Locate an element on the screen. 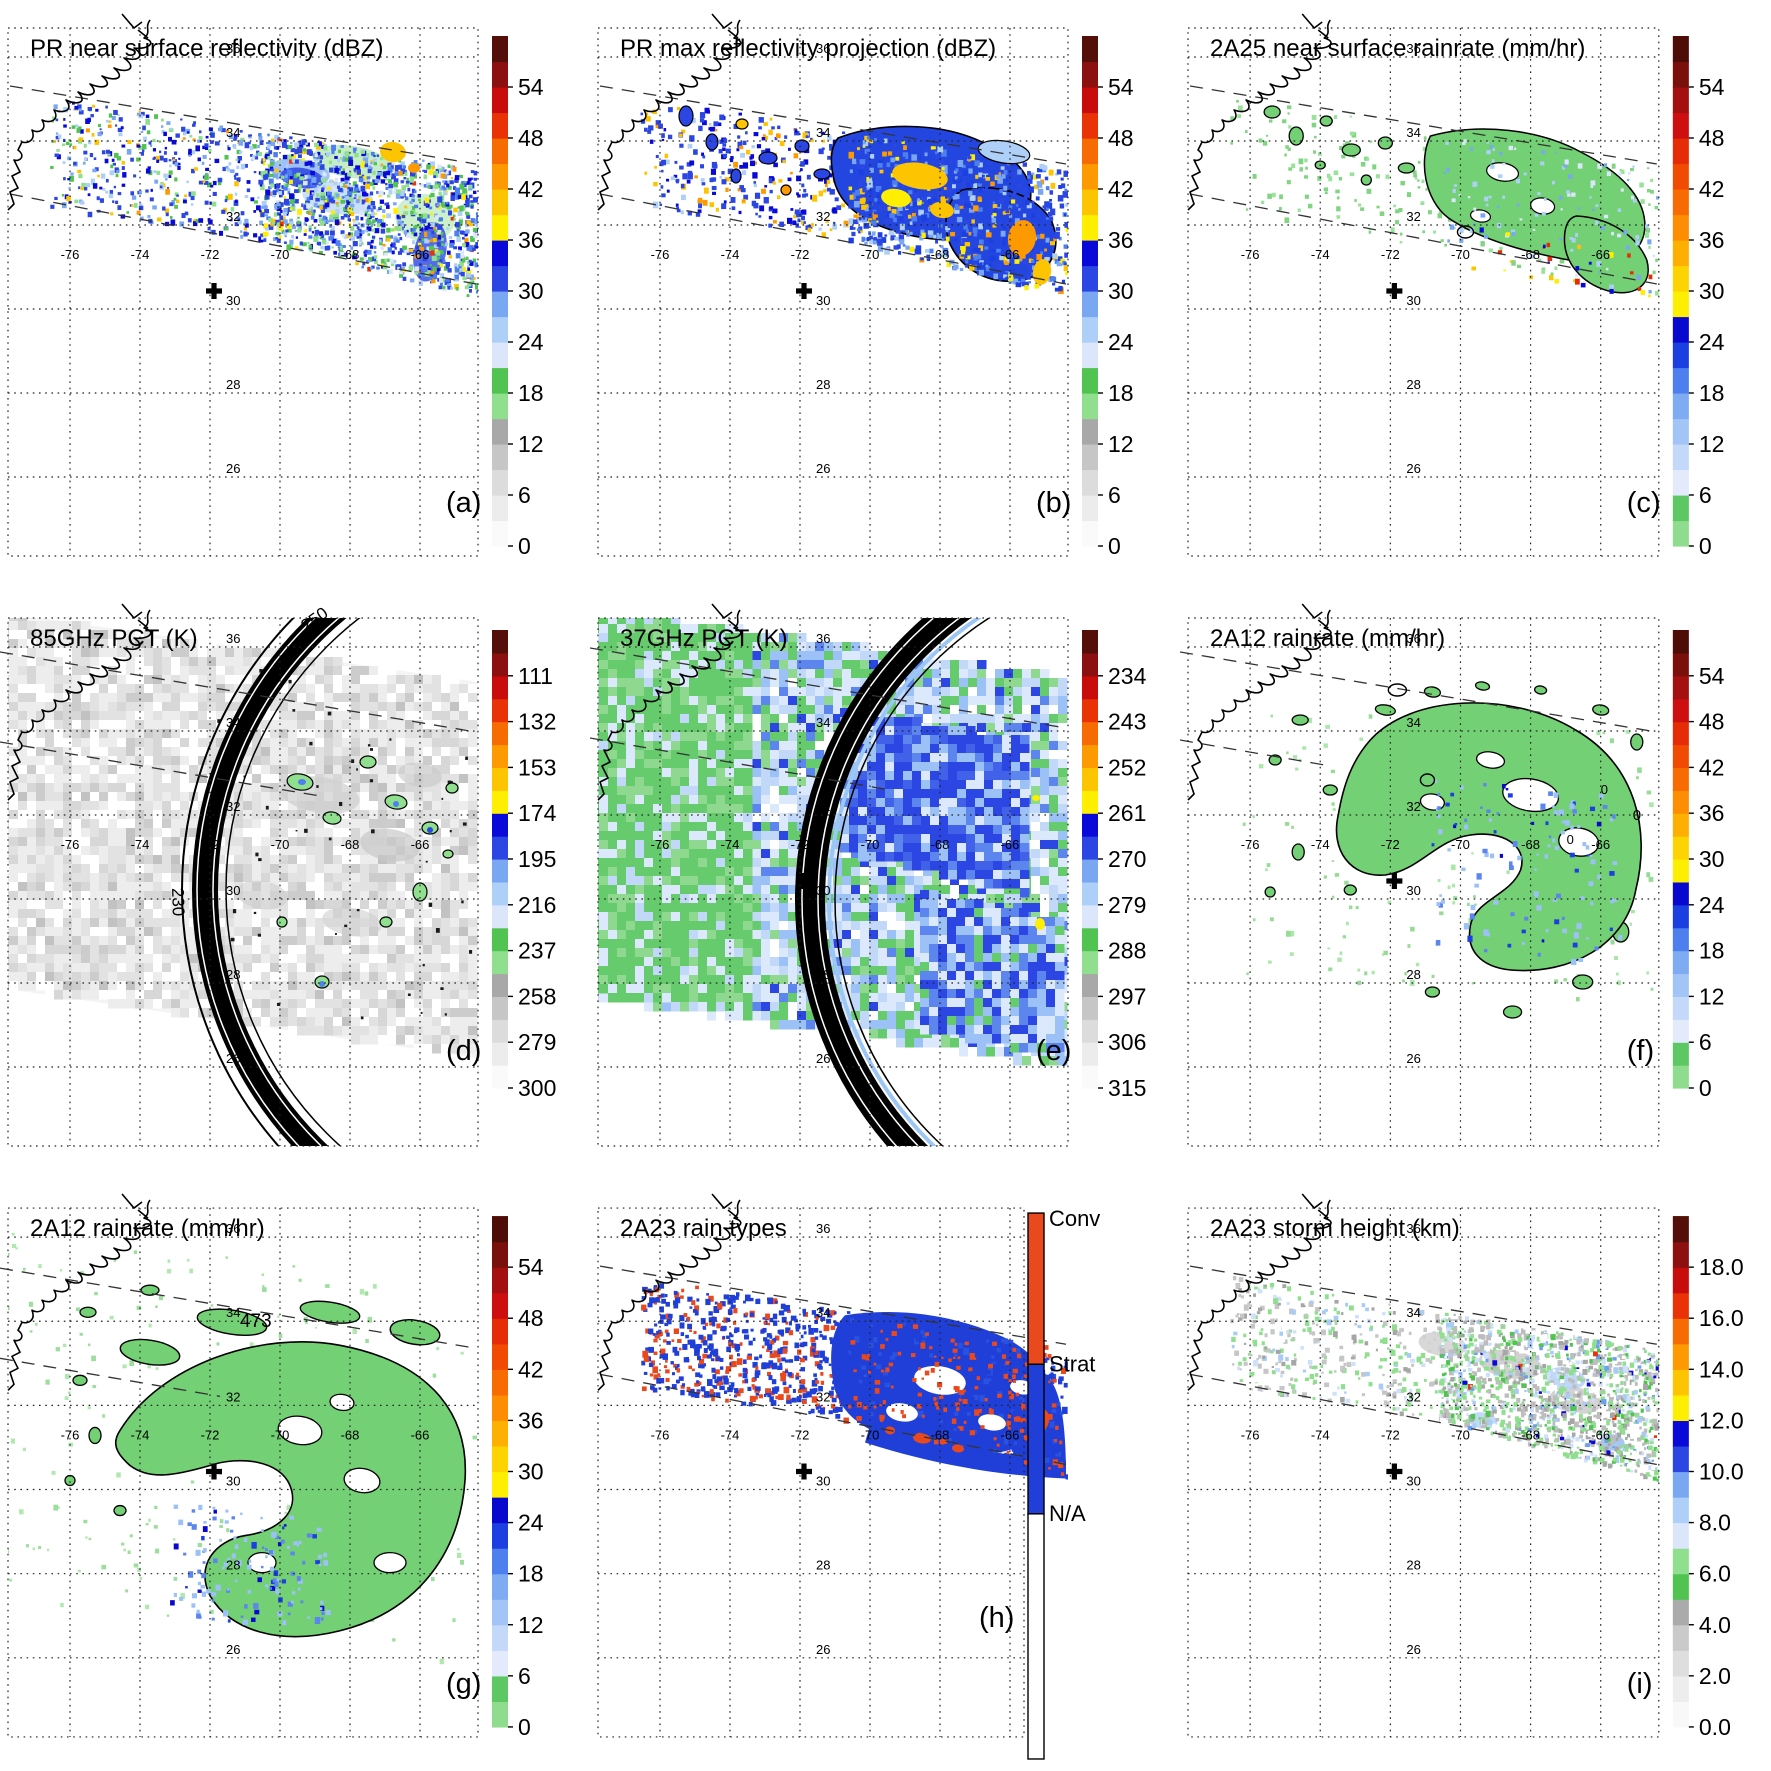  colorbar-tick-label: 24 is located at coordinates (1712, 342).